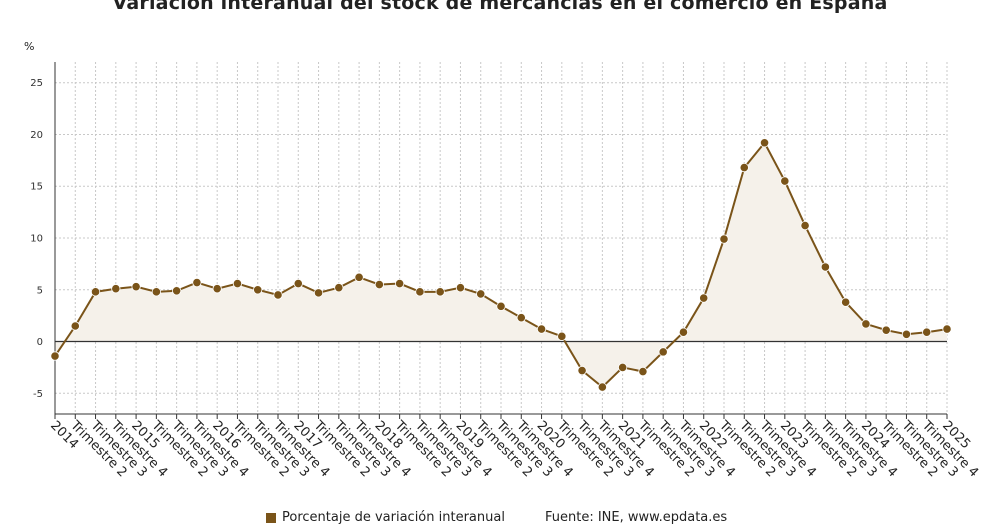 This screenshot has height=525, width=1000. Describe the element at coordinates (36, 135) in the screenshot. I see `y-tick-label: 20` at that location.